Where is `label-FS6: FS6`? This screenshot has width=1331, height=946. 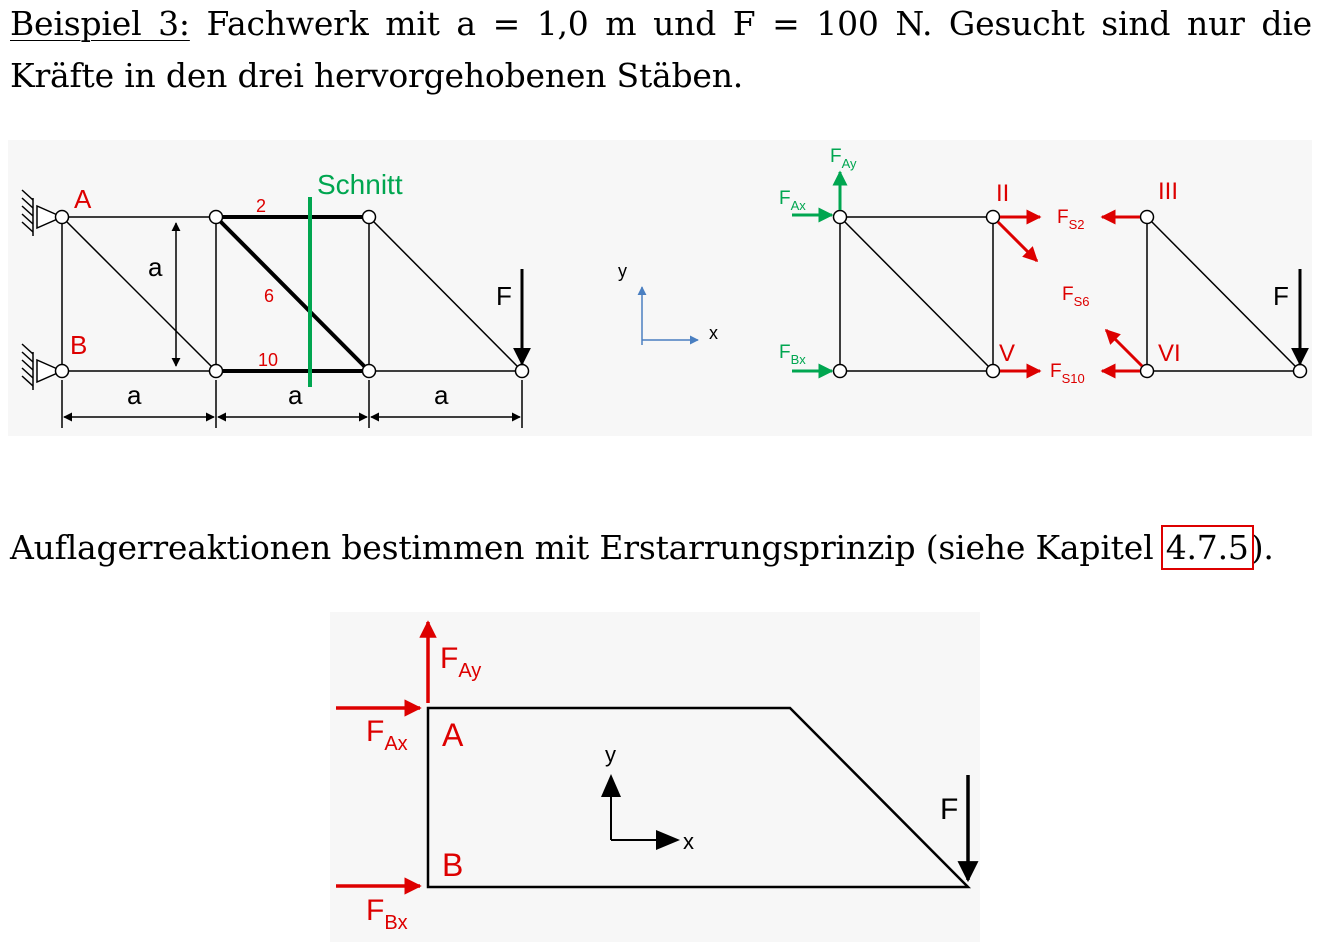 label-FS6: FS6 is located at coordinates (1076, 296).